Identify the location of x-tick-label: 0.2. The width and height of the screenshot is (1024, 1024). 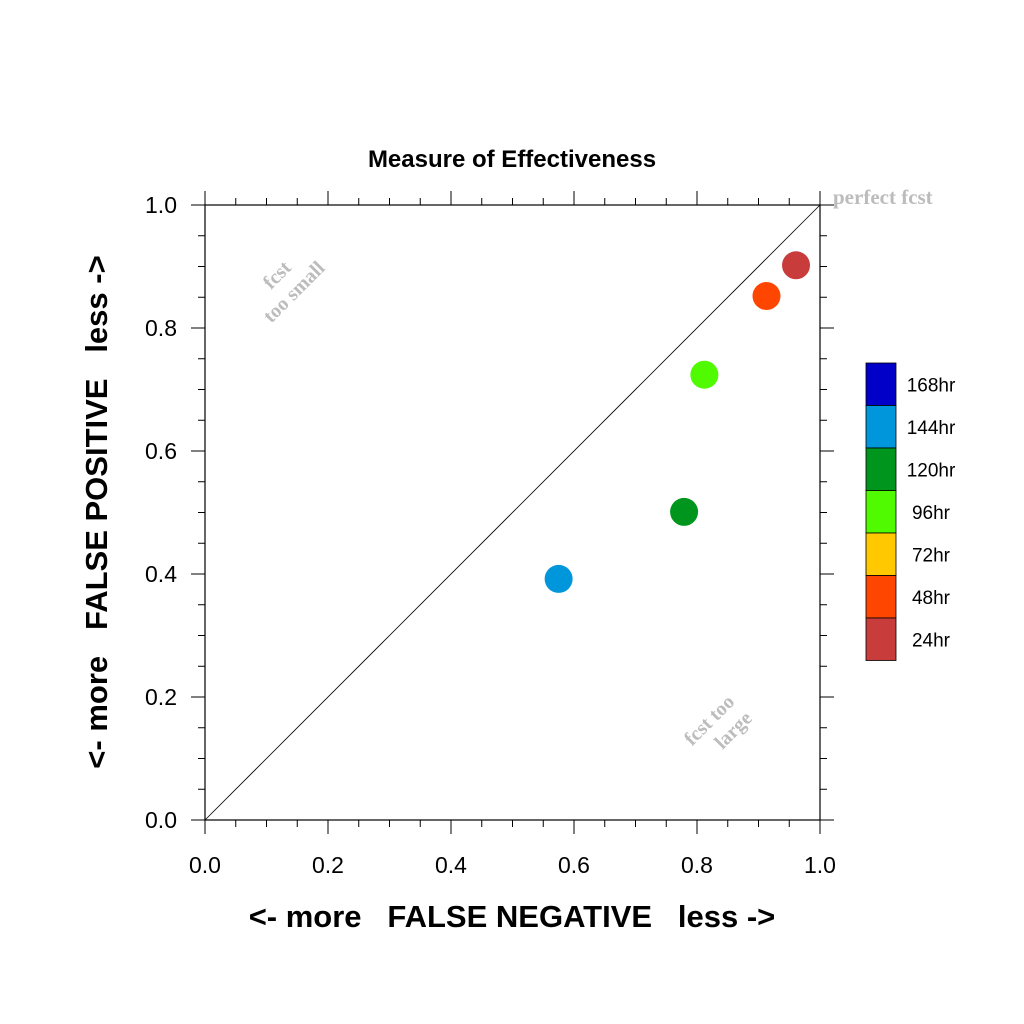
(328, 865).